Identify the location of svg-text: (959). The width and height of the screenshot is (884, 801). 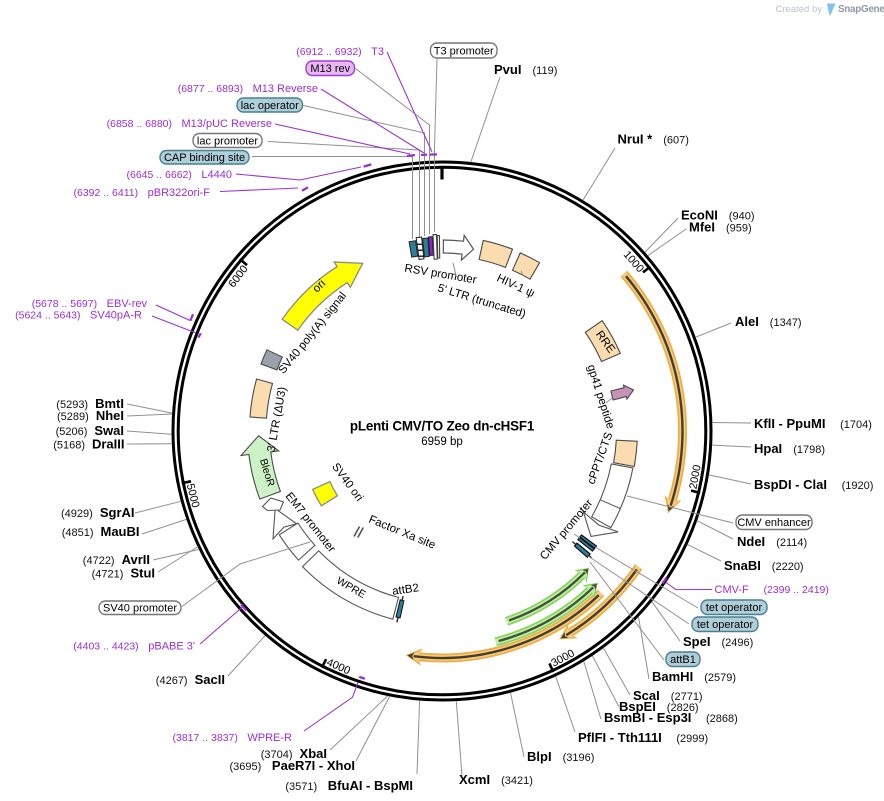
(739, 229).